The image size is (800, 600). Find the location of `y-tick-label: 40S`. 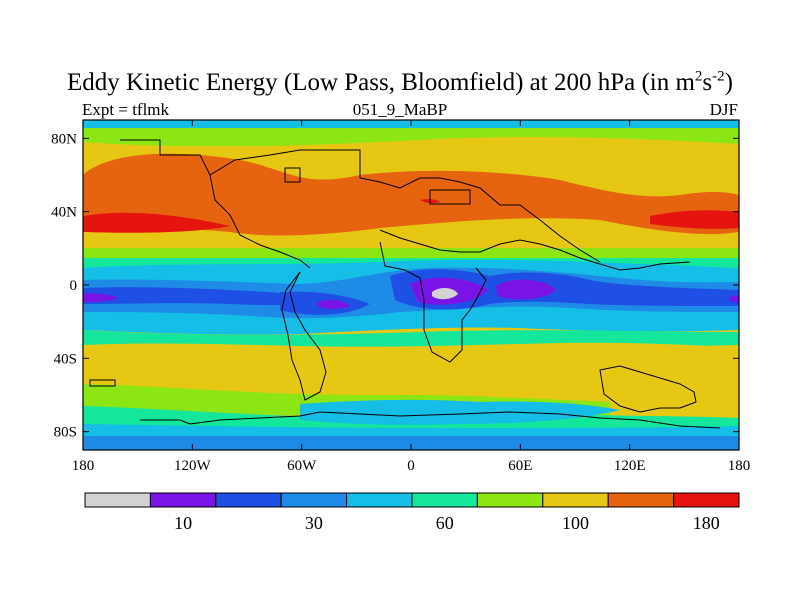

y-tick-label: 40S is located at coordinates (65, 359).